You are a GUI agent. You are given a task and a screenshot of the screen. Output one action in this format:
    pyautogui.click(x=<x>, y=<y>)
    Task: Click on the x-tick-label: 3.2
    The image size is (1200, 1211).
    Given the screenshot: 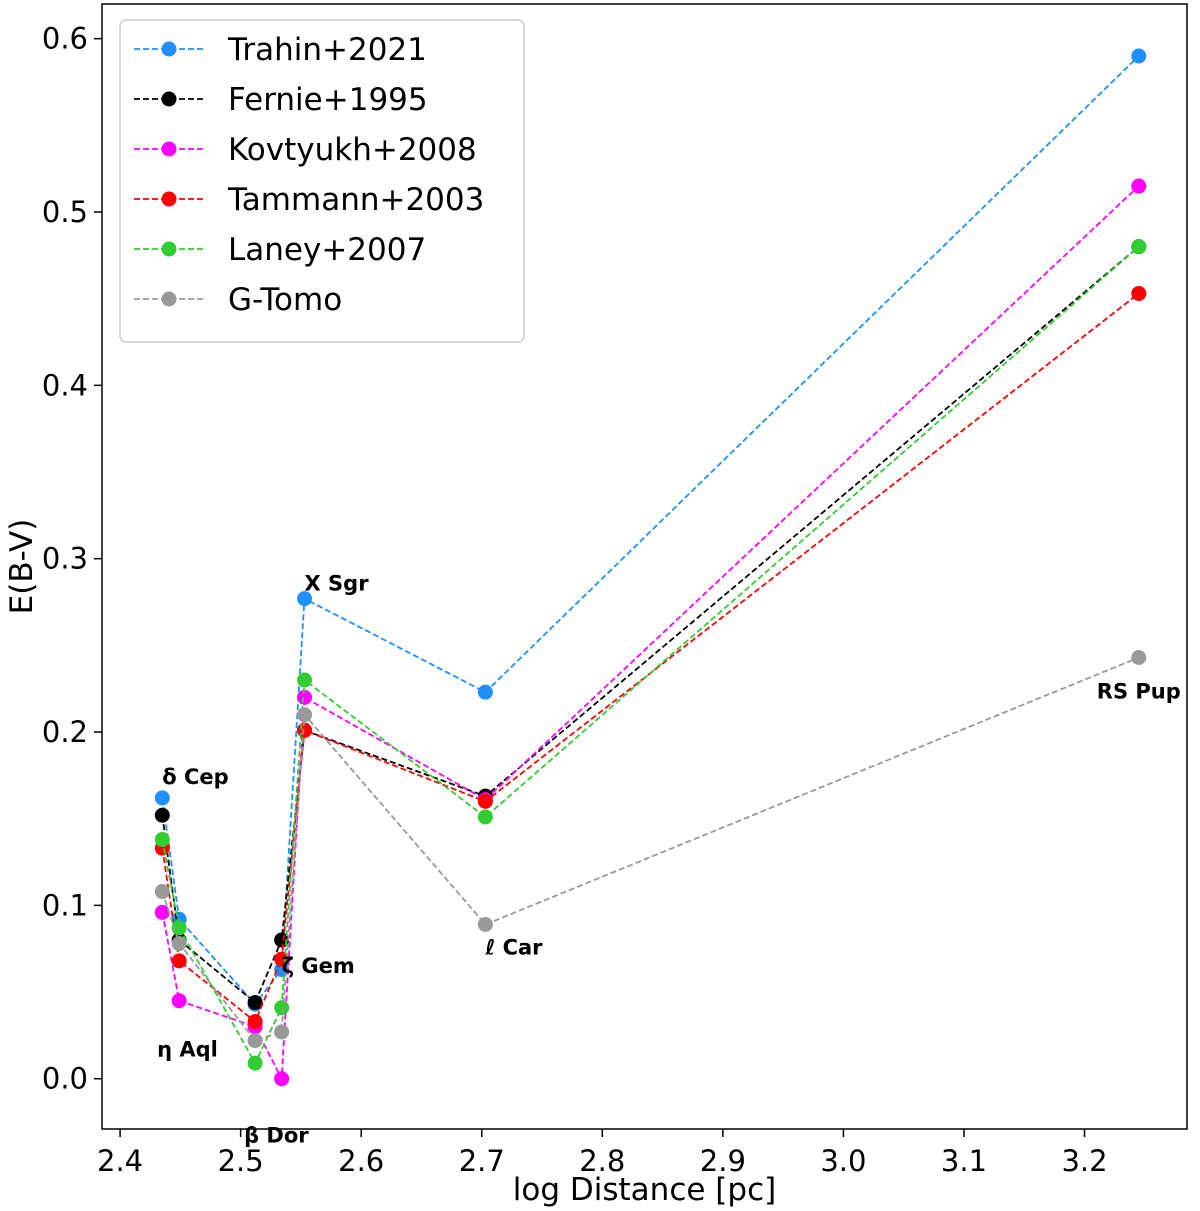 What is the action you would take?
    pyautogui.click(x=1084, y=1161)
    